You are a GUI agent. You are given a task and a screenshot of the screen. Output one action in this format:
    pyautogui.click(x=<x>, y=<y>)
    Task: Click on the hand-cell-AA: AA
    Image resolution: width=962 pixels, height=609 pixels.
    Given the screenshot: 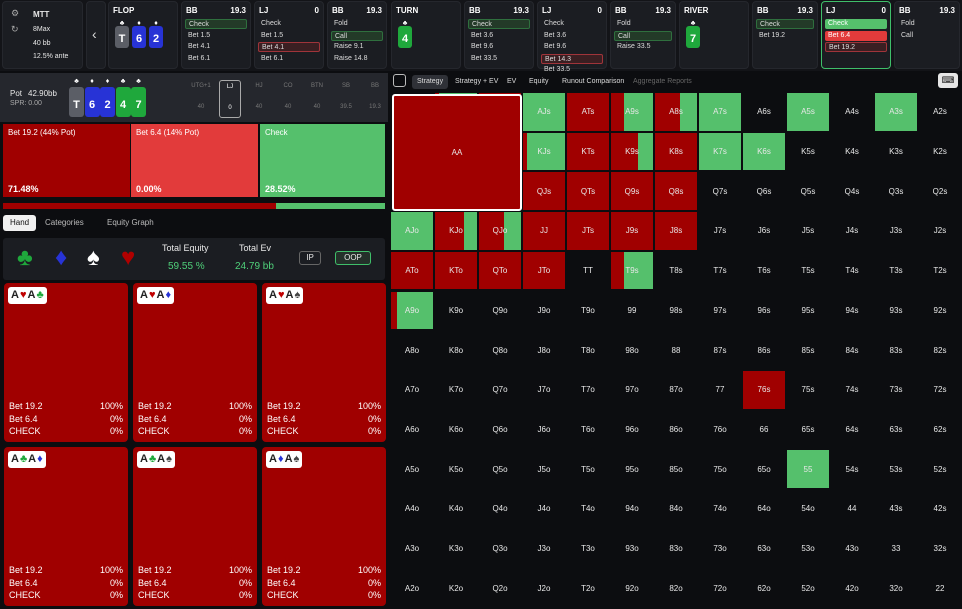 What is the action you would take?
    pyautogui.click(x=457, y=153)
    